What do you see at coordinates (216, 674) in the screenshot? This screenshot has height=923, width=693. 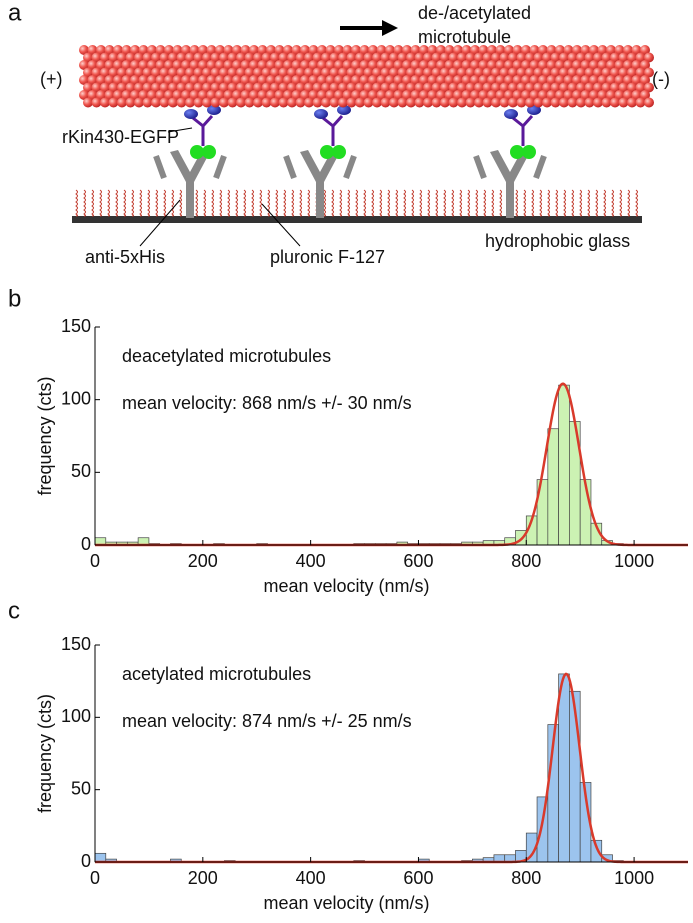 I see `series-label: acetylated microtubules` at bounding box center [216, 674].